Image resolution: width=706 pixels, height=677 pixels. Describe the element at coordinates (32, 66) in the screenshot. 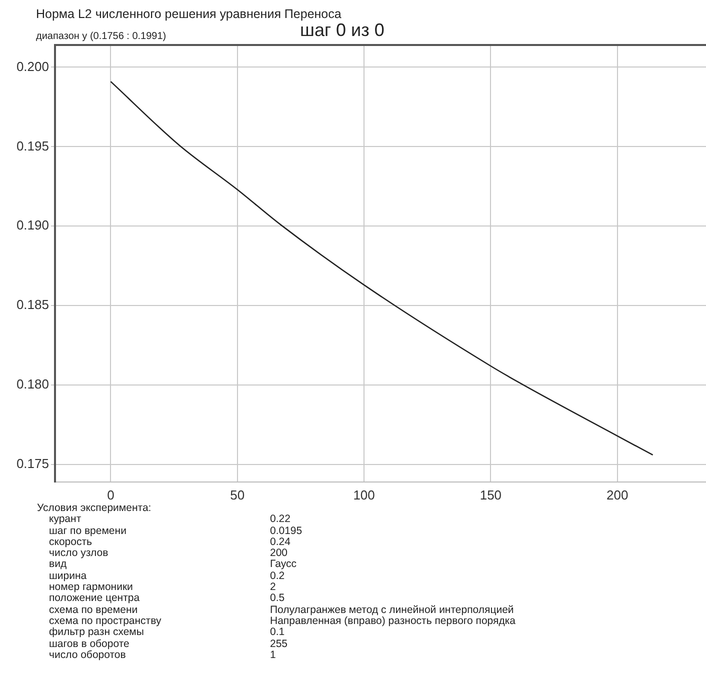

I see `y-tick-label: 0.200` at that location.